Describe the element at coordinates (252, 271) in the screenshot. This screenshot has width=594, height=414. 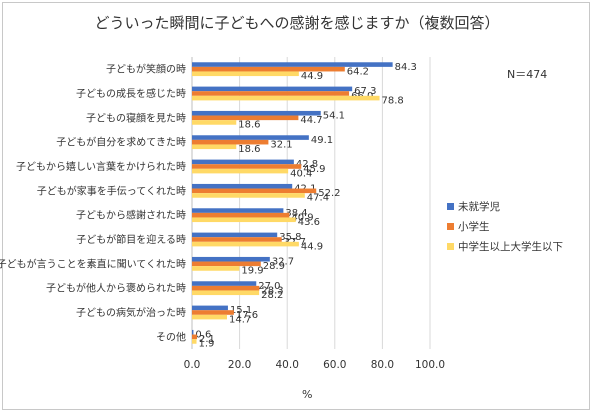
I see `data-label: 19.9` at that location.